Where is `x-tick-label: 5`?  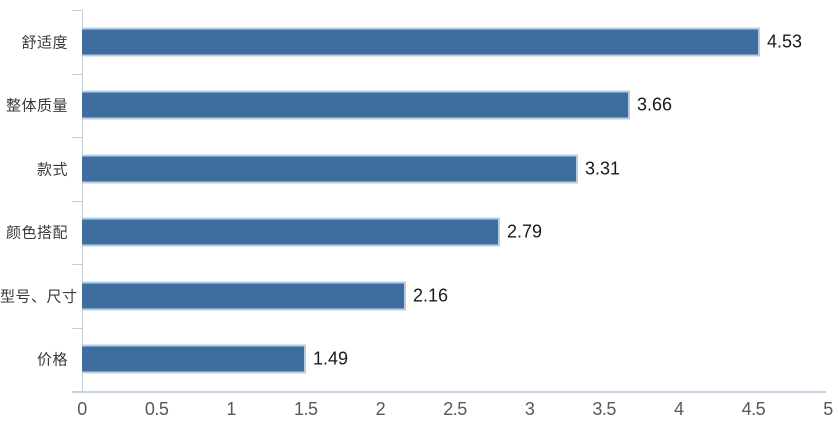 x-tick-label: 5 is located at coordinates (828, 409).